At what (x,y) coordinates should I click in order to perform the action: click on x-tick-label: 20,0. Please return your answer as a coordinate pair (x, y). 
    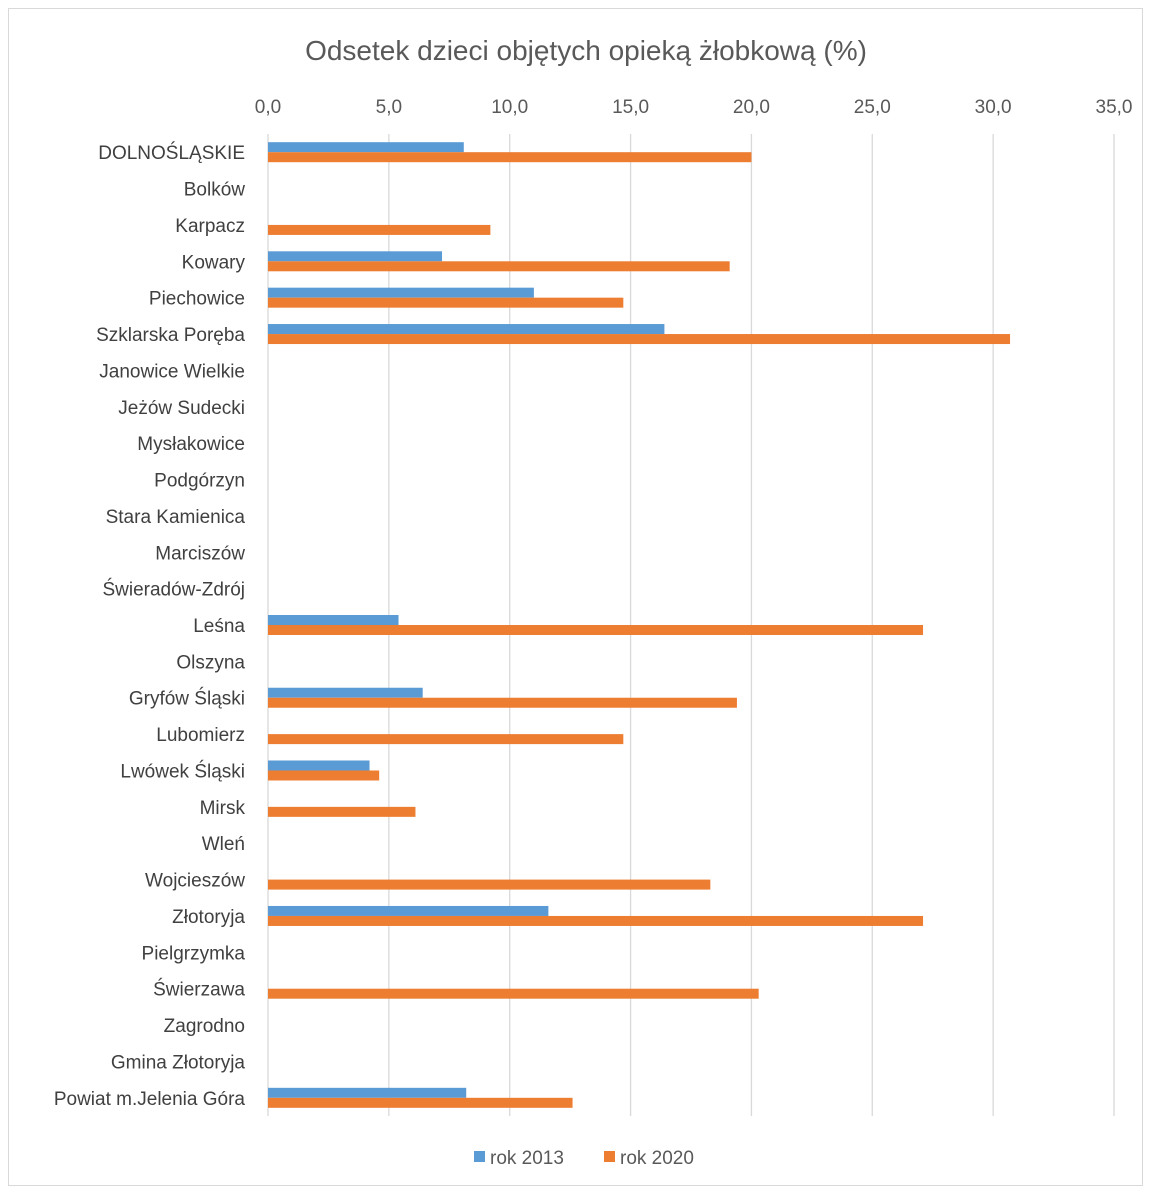
    Looking at the image, I should click on (751, 107).